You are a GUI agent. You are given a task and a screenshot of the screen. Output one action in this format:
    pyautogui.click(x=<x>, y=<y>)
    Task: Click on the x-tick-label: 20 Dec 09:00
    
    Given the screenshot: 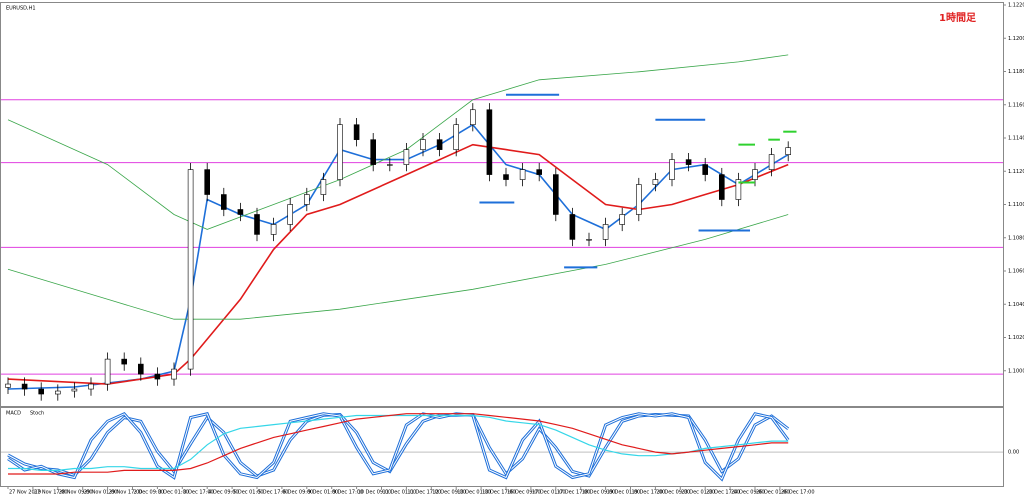 What is the action you would take?
    pyautogui.click(x=673, y=493)
    